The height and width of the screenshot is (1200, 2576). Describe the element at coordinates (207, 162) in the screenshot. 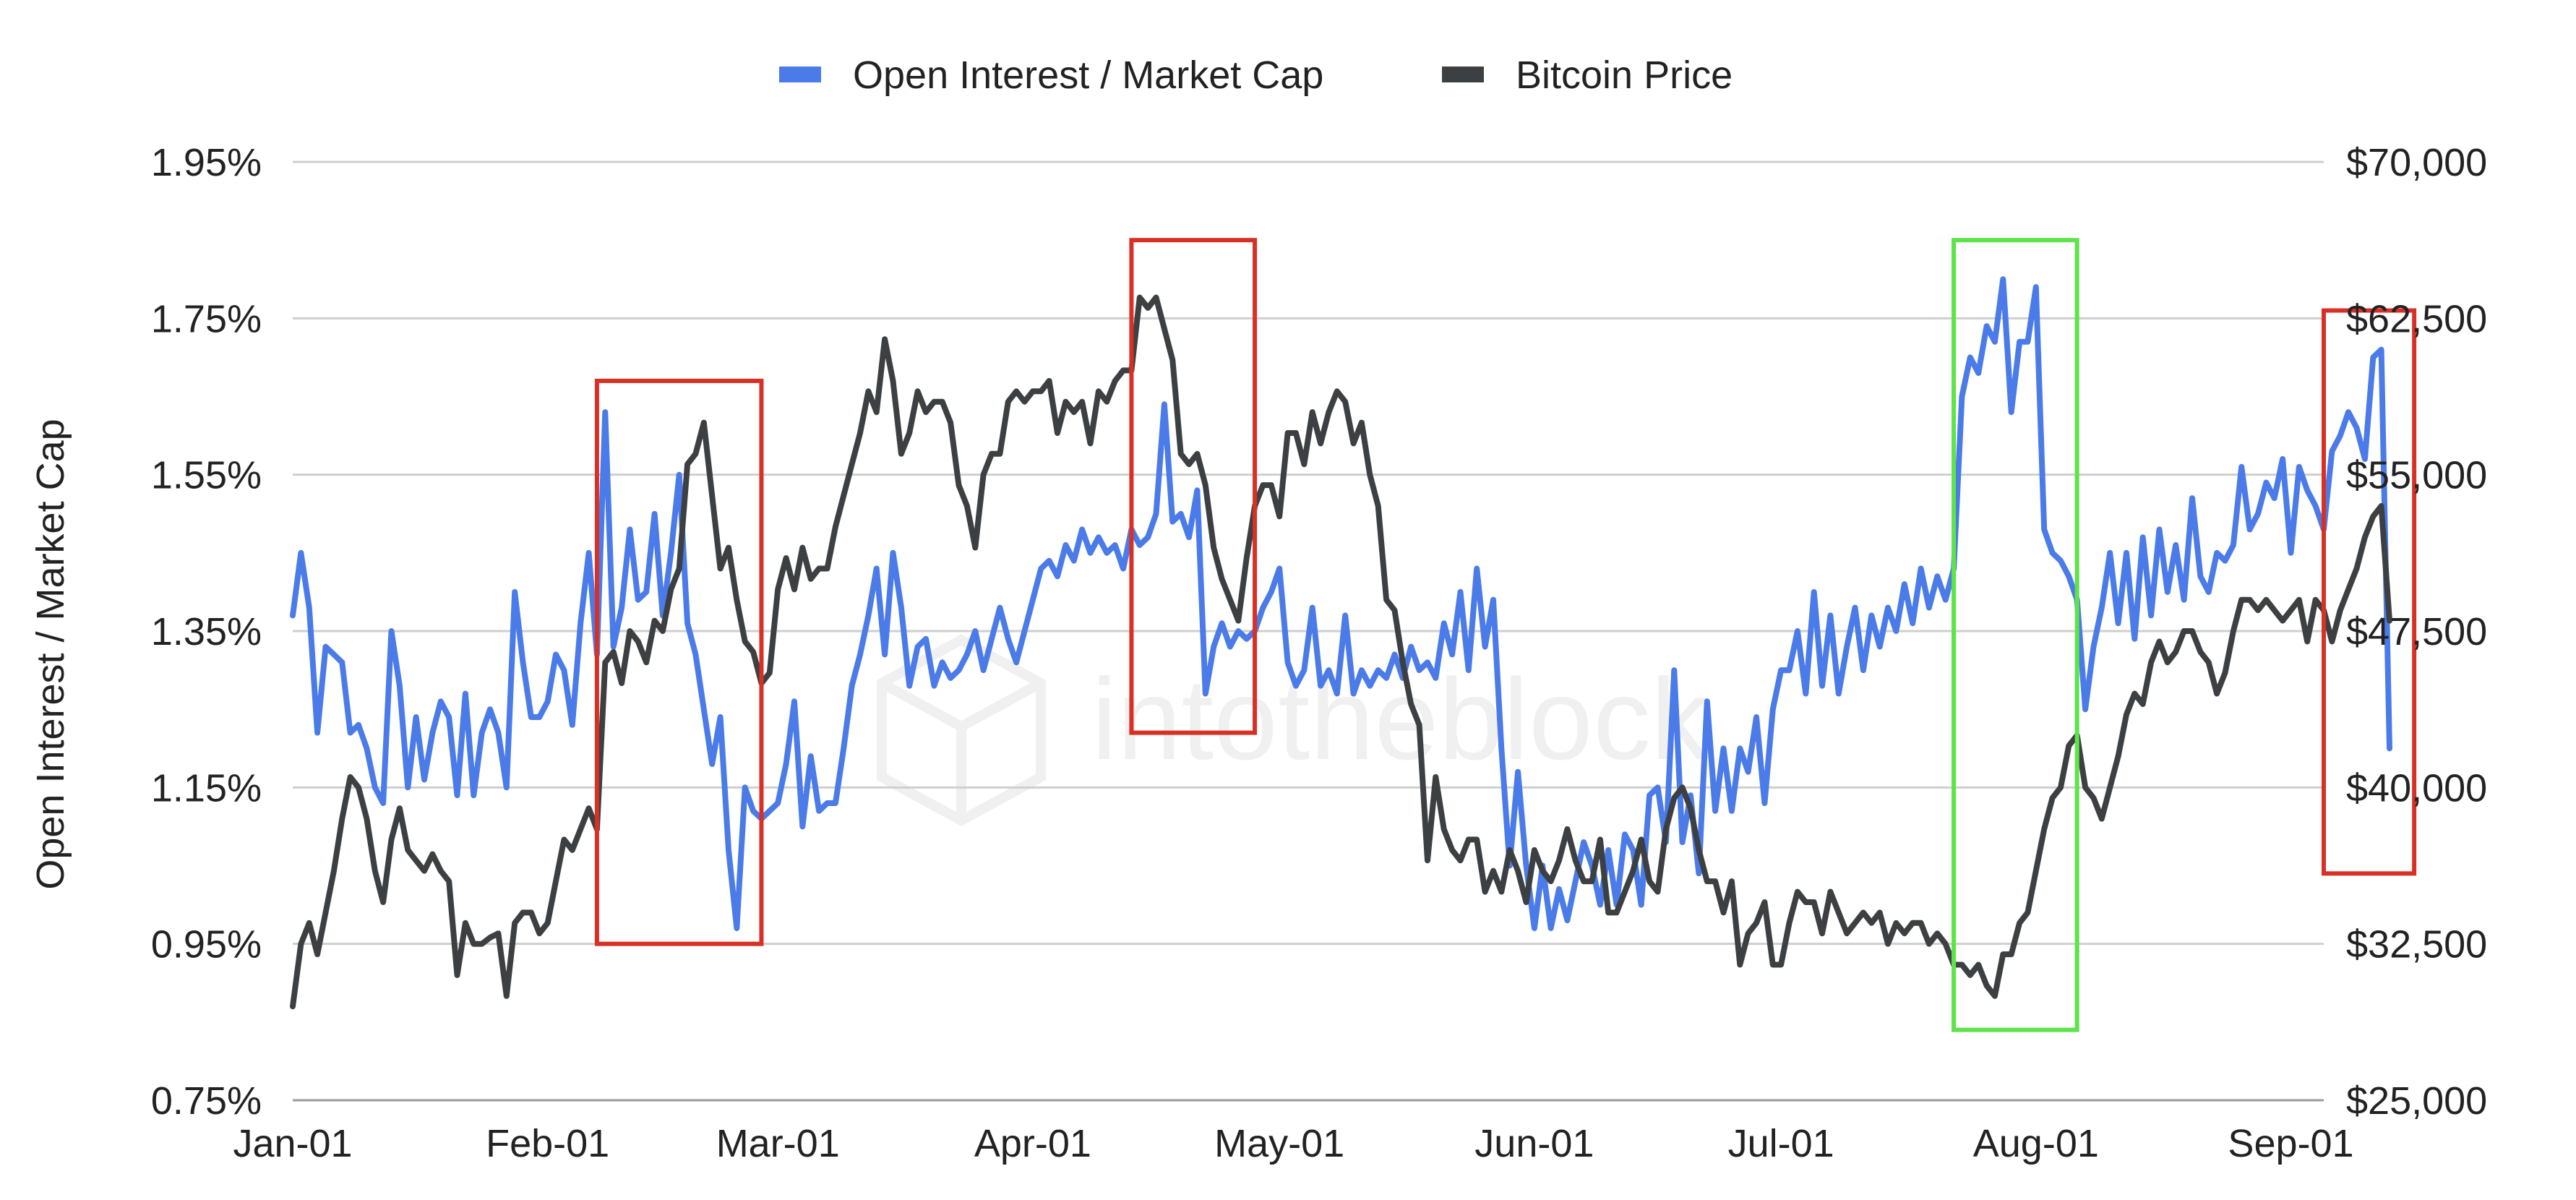

I see `y-left-tick-label: 1.95%` at that location.